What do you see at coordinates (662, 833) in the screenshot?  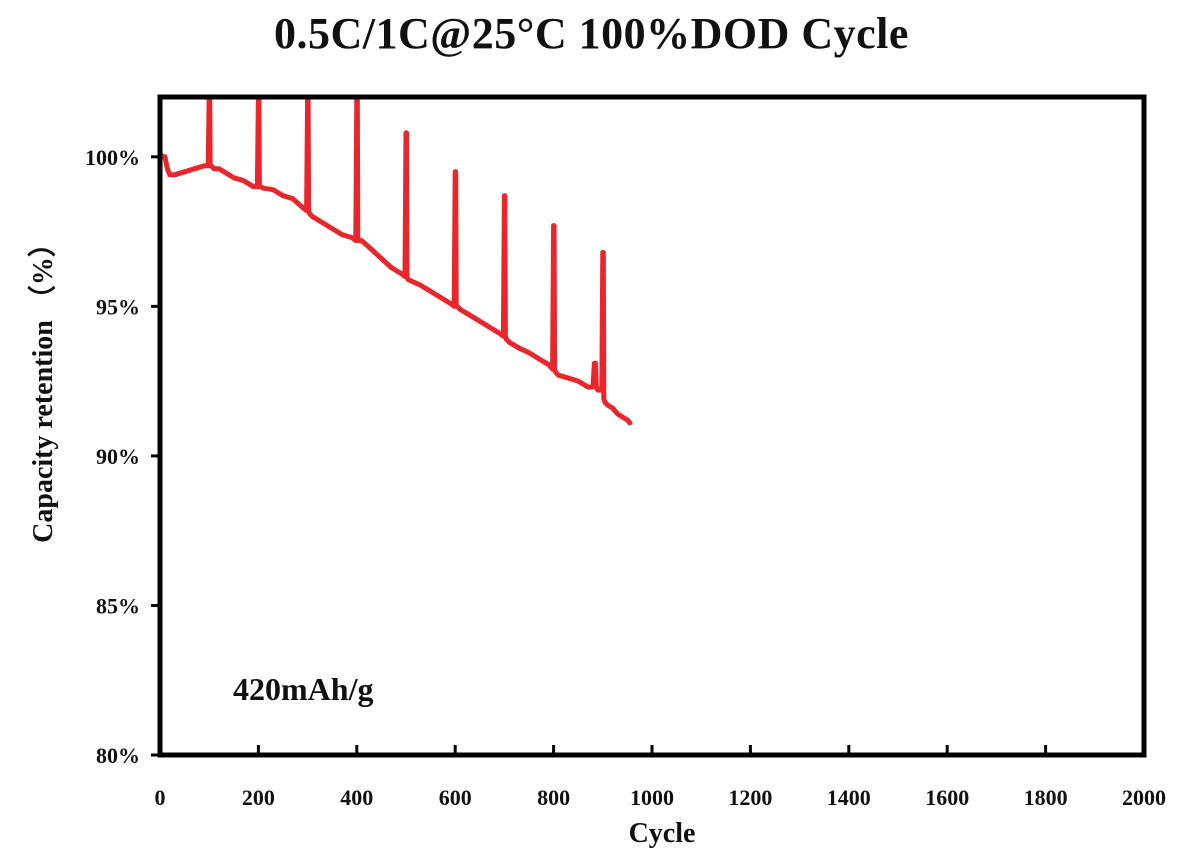 I see `x-axis-label: Cycle` at bounding box center [662, 833].